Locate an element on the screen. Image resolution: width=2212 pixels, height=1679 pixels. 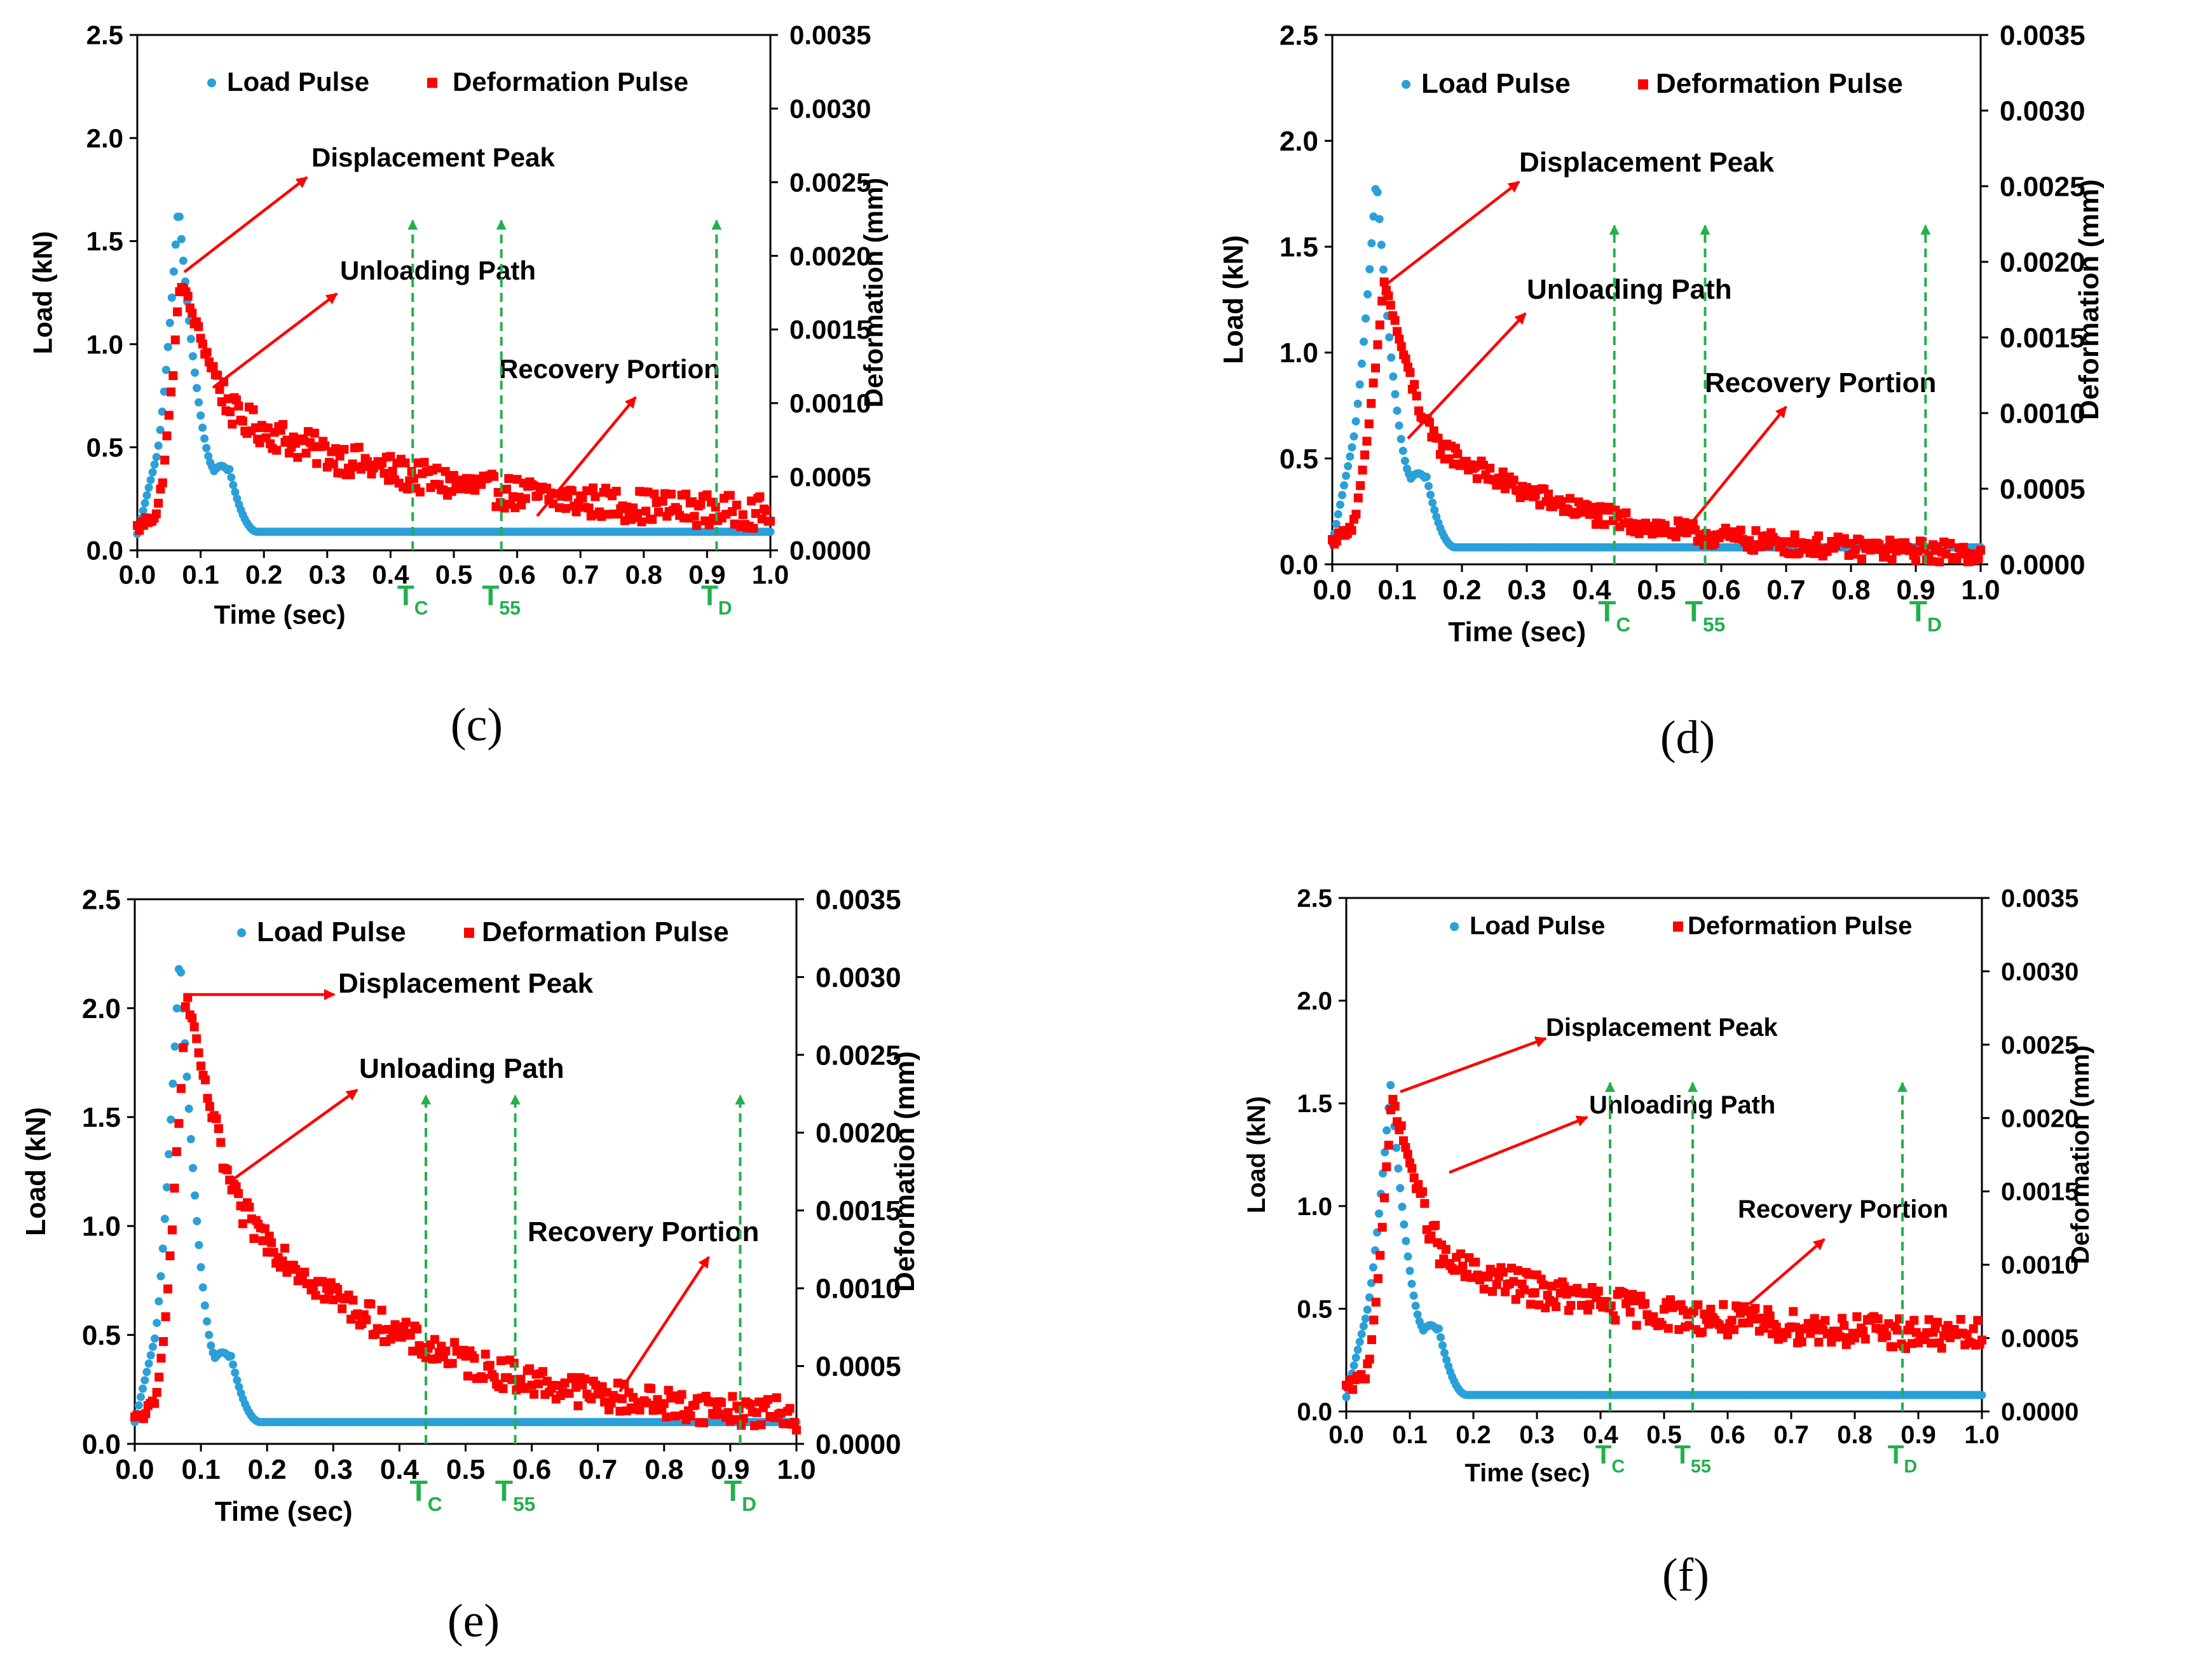
time-markers: TC T55 TD is located at coordinates (1756, 1279).